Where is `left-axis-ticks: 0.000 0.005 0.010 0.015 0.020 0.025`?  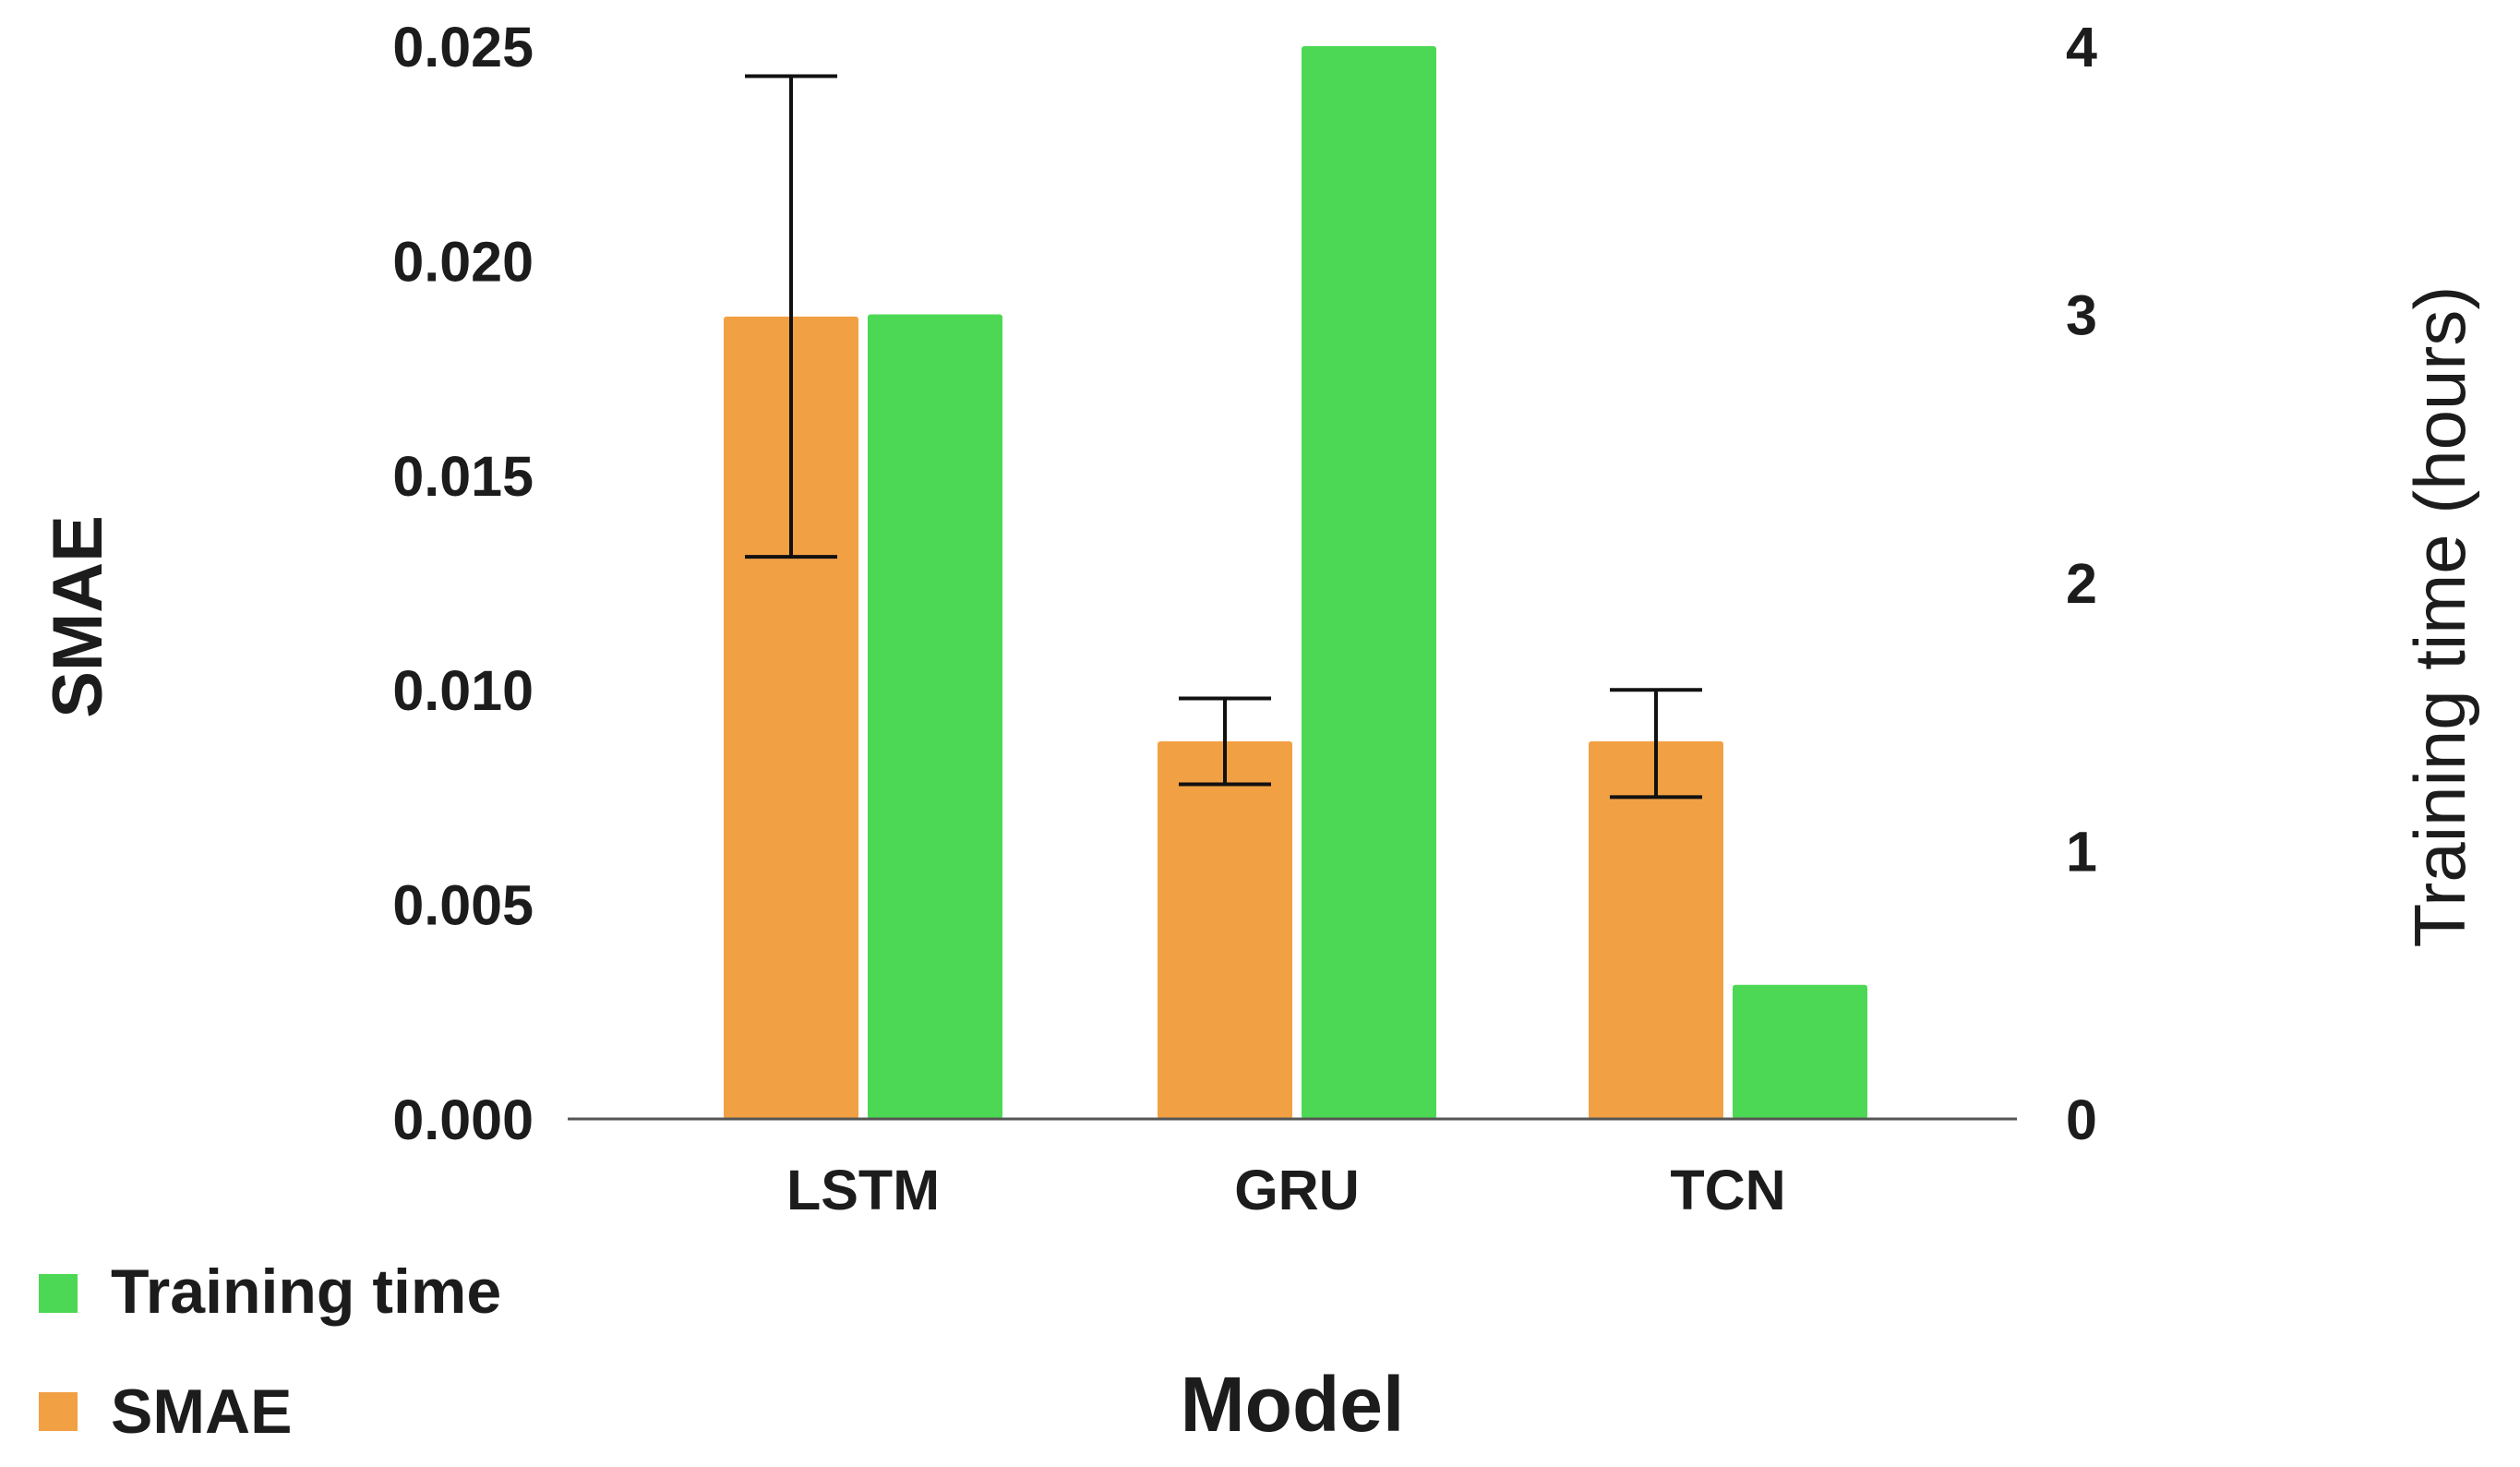 left-axis-ticks: 0.000 0.005 0.010 0.015 0.020 0.025 is located at coordinates (463, 584).